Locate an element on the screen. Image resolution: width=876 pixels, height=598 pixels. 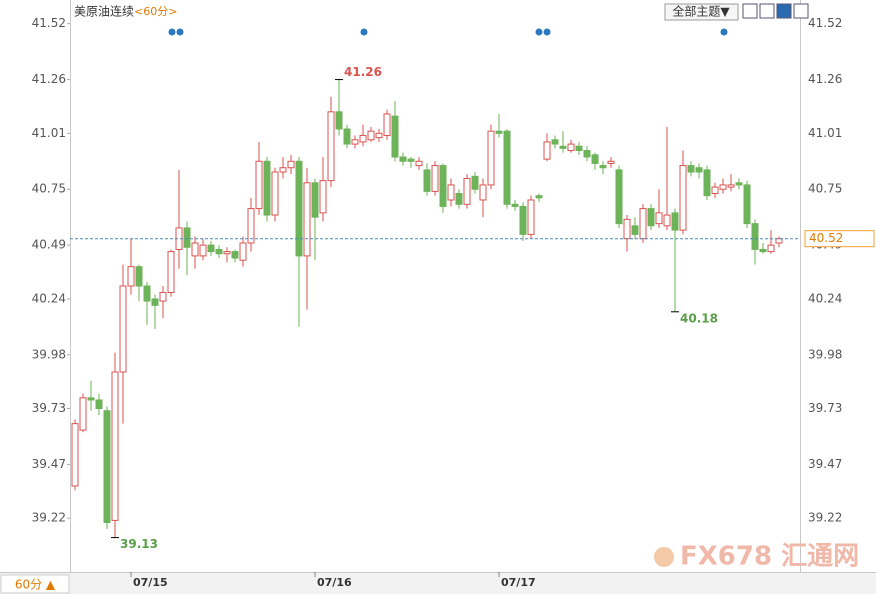
toolbar is located at coordinates (775, 11).